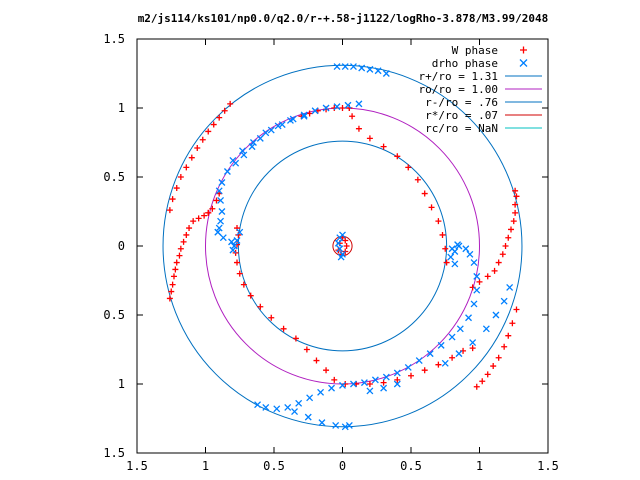 The width and height of the screenshot is (640, 480). I want to click on legend-label: r*/ro = .07, so click(461, 115).